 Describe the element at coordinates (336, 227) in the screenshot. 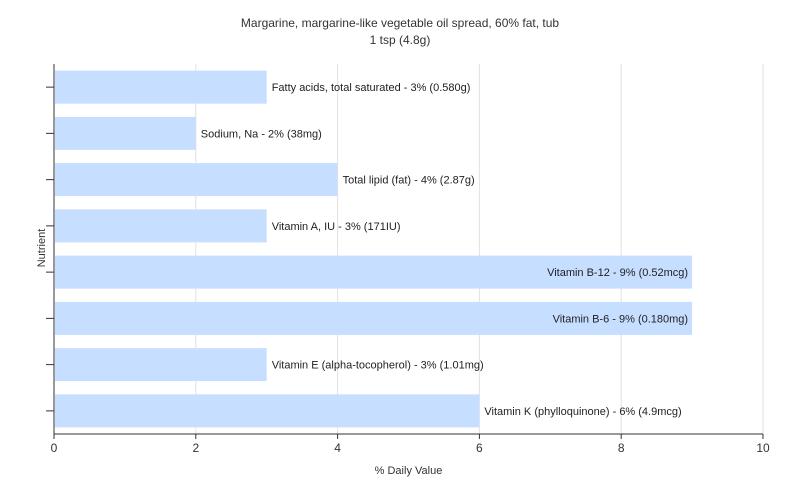

I see `bar-label: Vitamin A, IU - 3% (171IU)` at that location.